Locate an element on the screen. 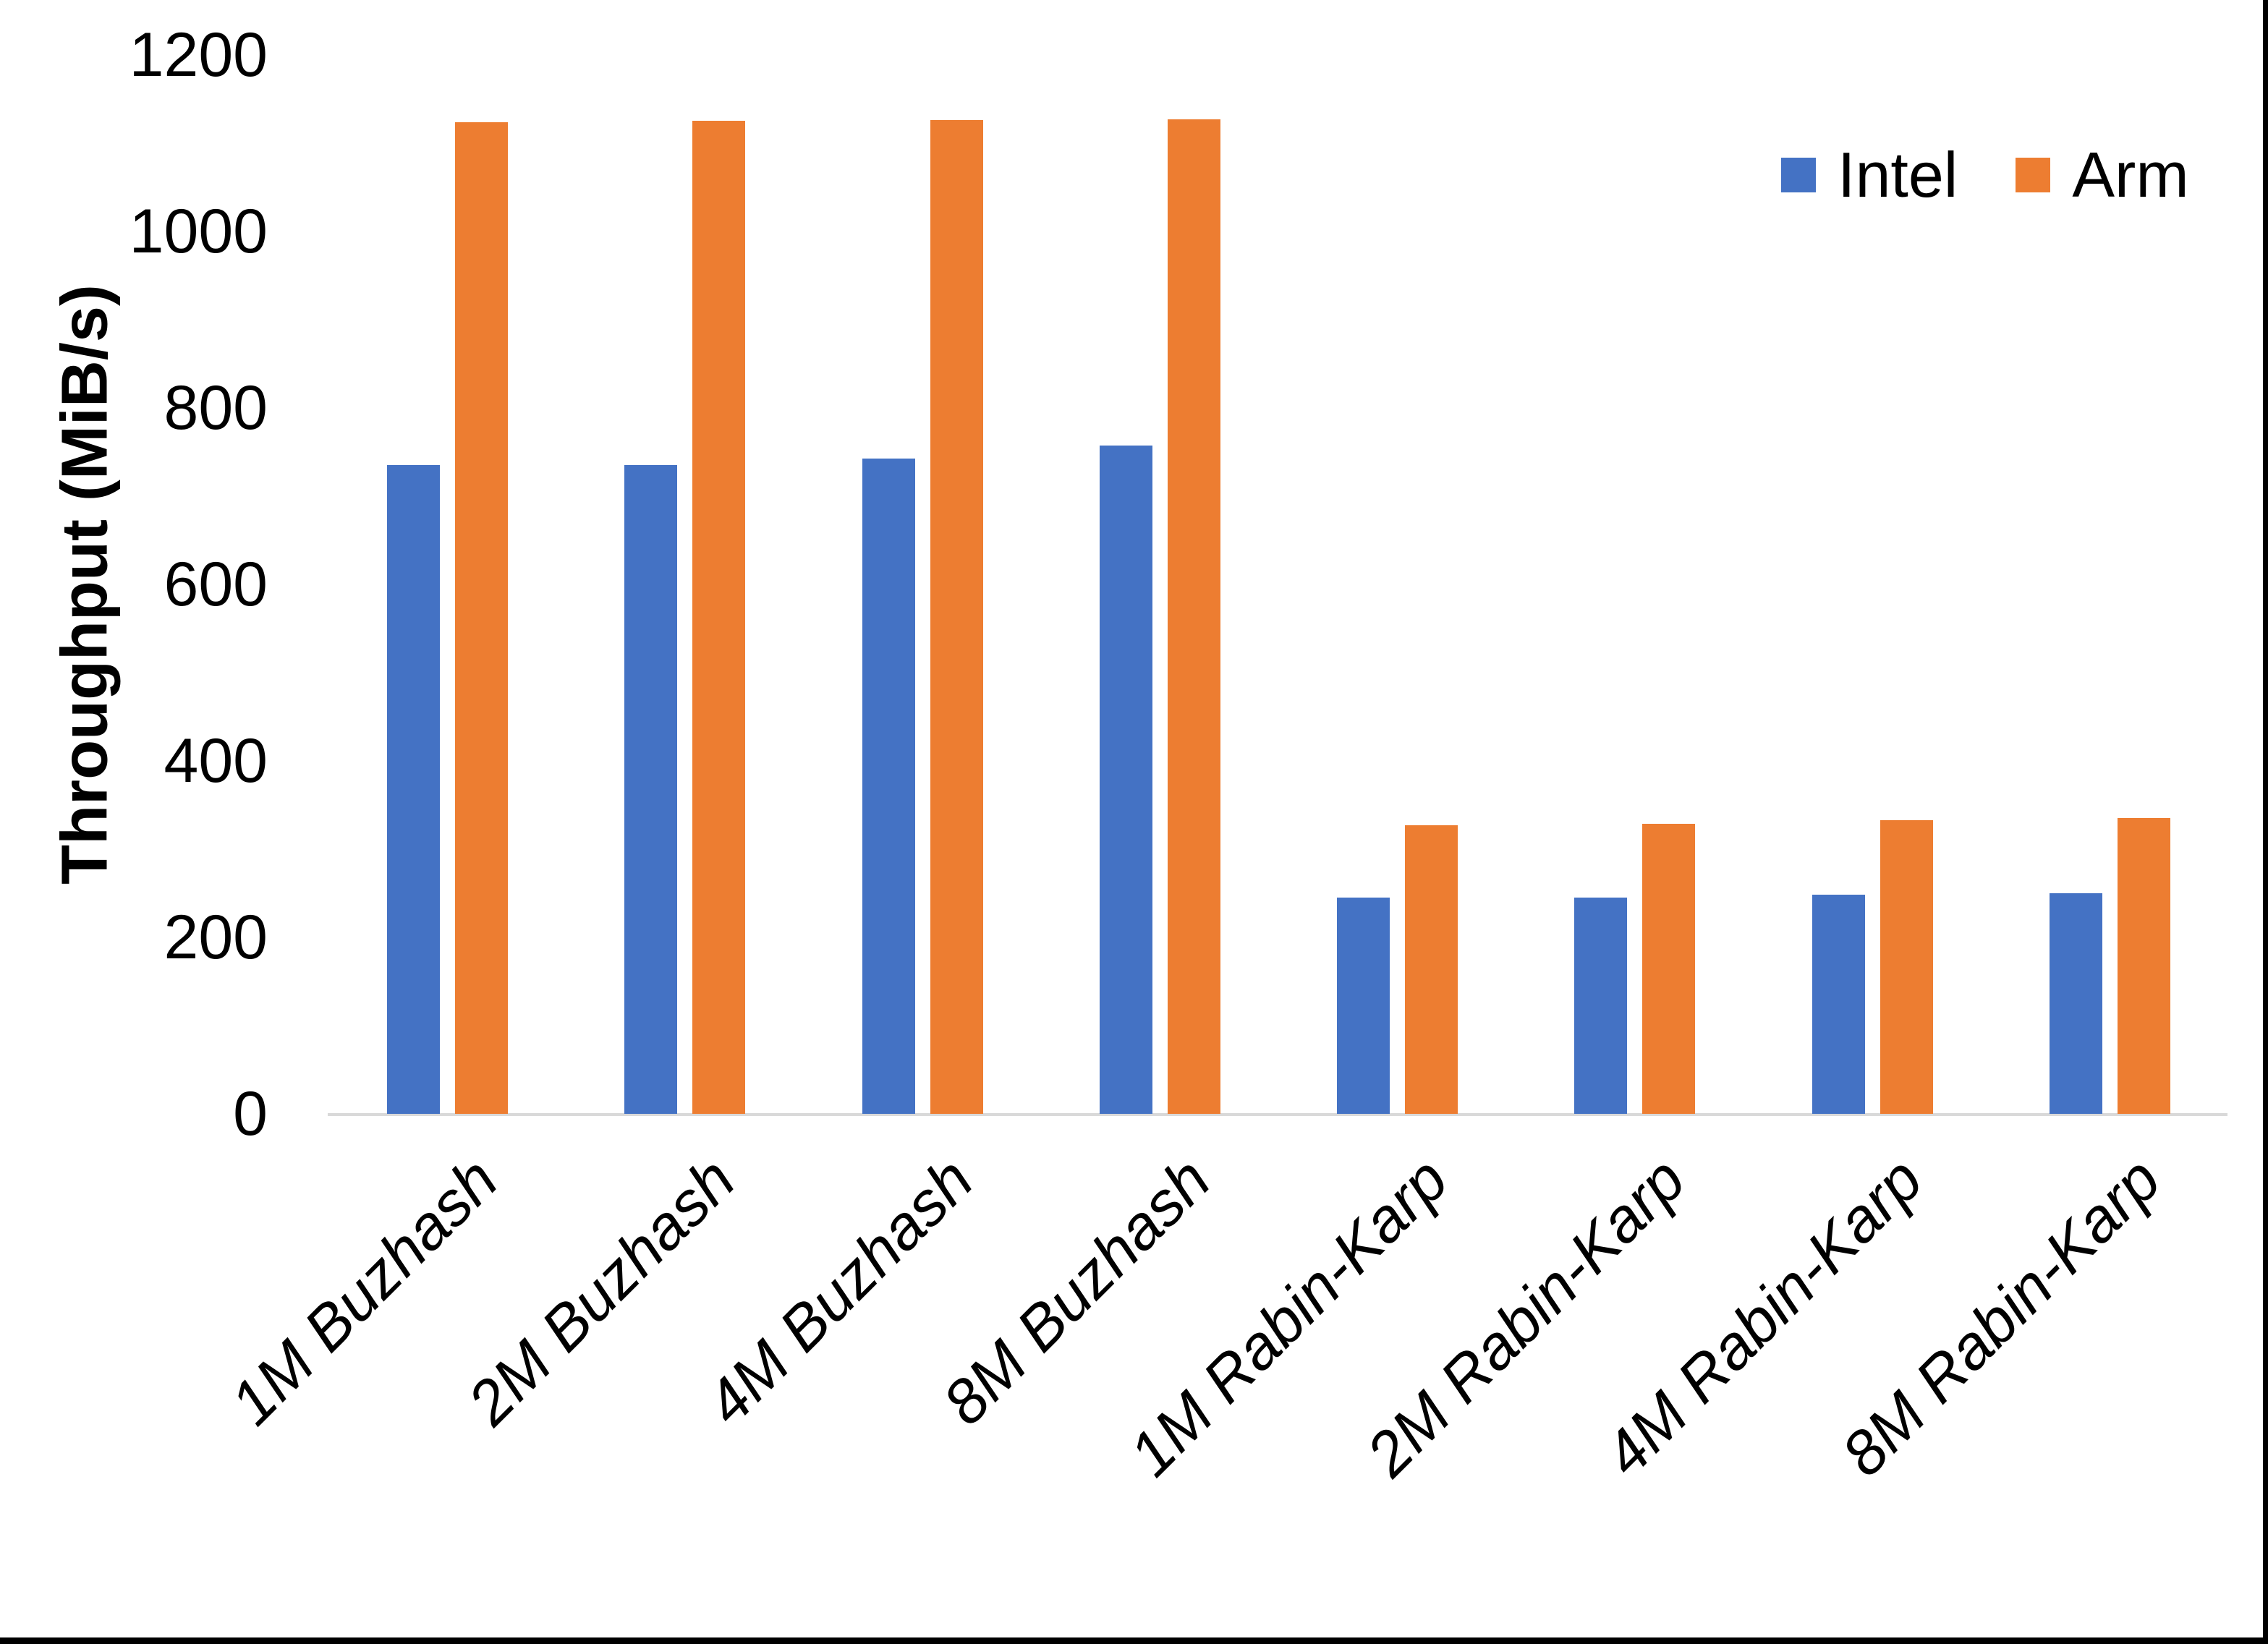  right-border is located at coordinates (2265, 822).